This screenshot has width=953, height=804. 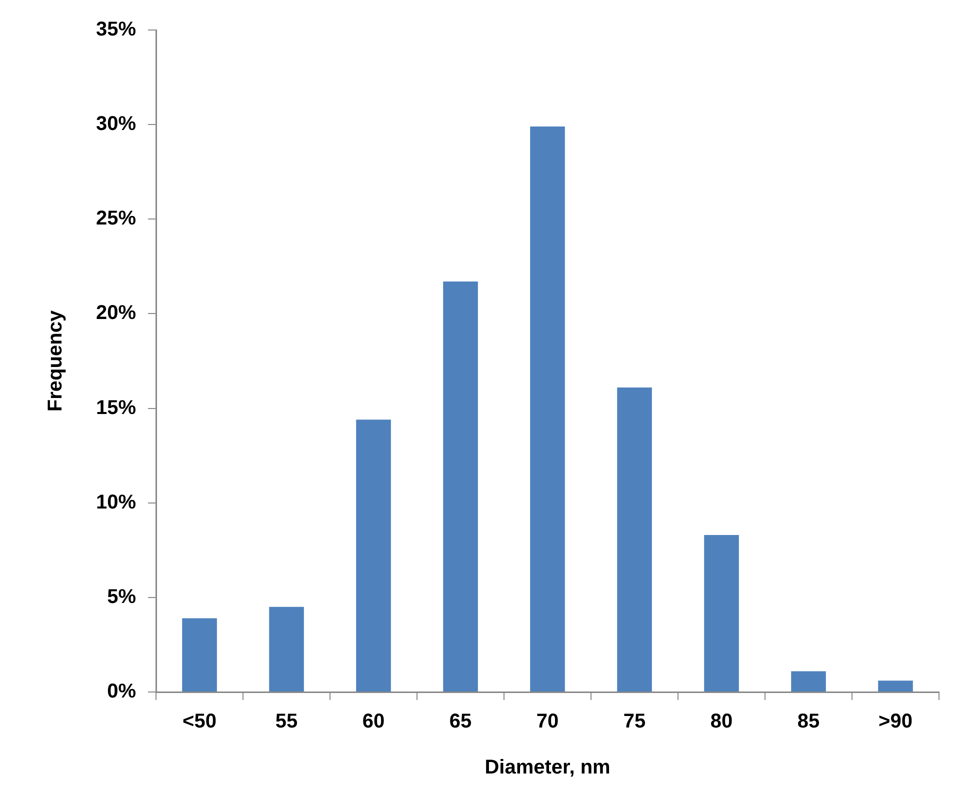 What do you see at coordinates (547, 767) in the screenshot?
I see `x-axis-title: Diameter, nm` at bounding box center [547, 767].